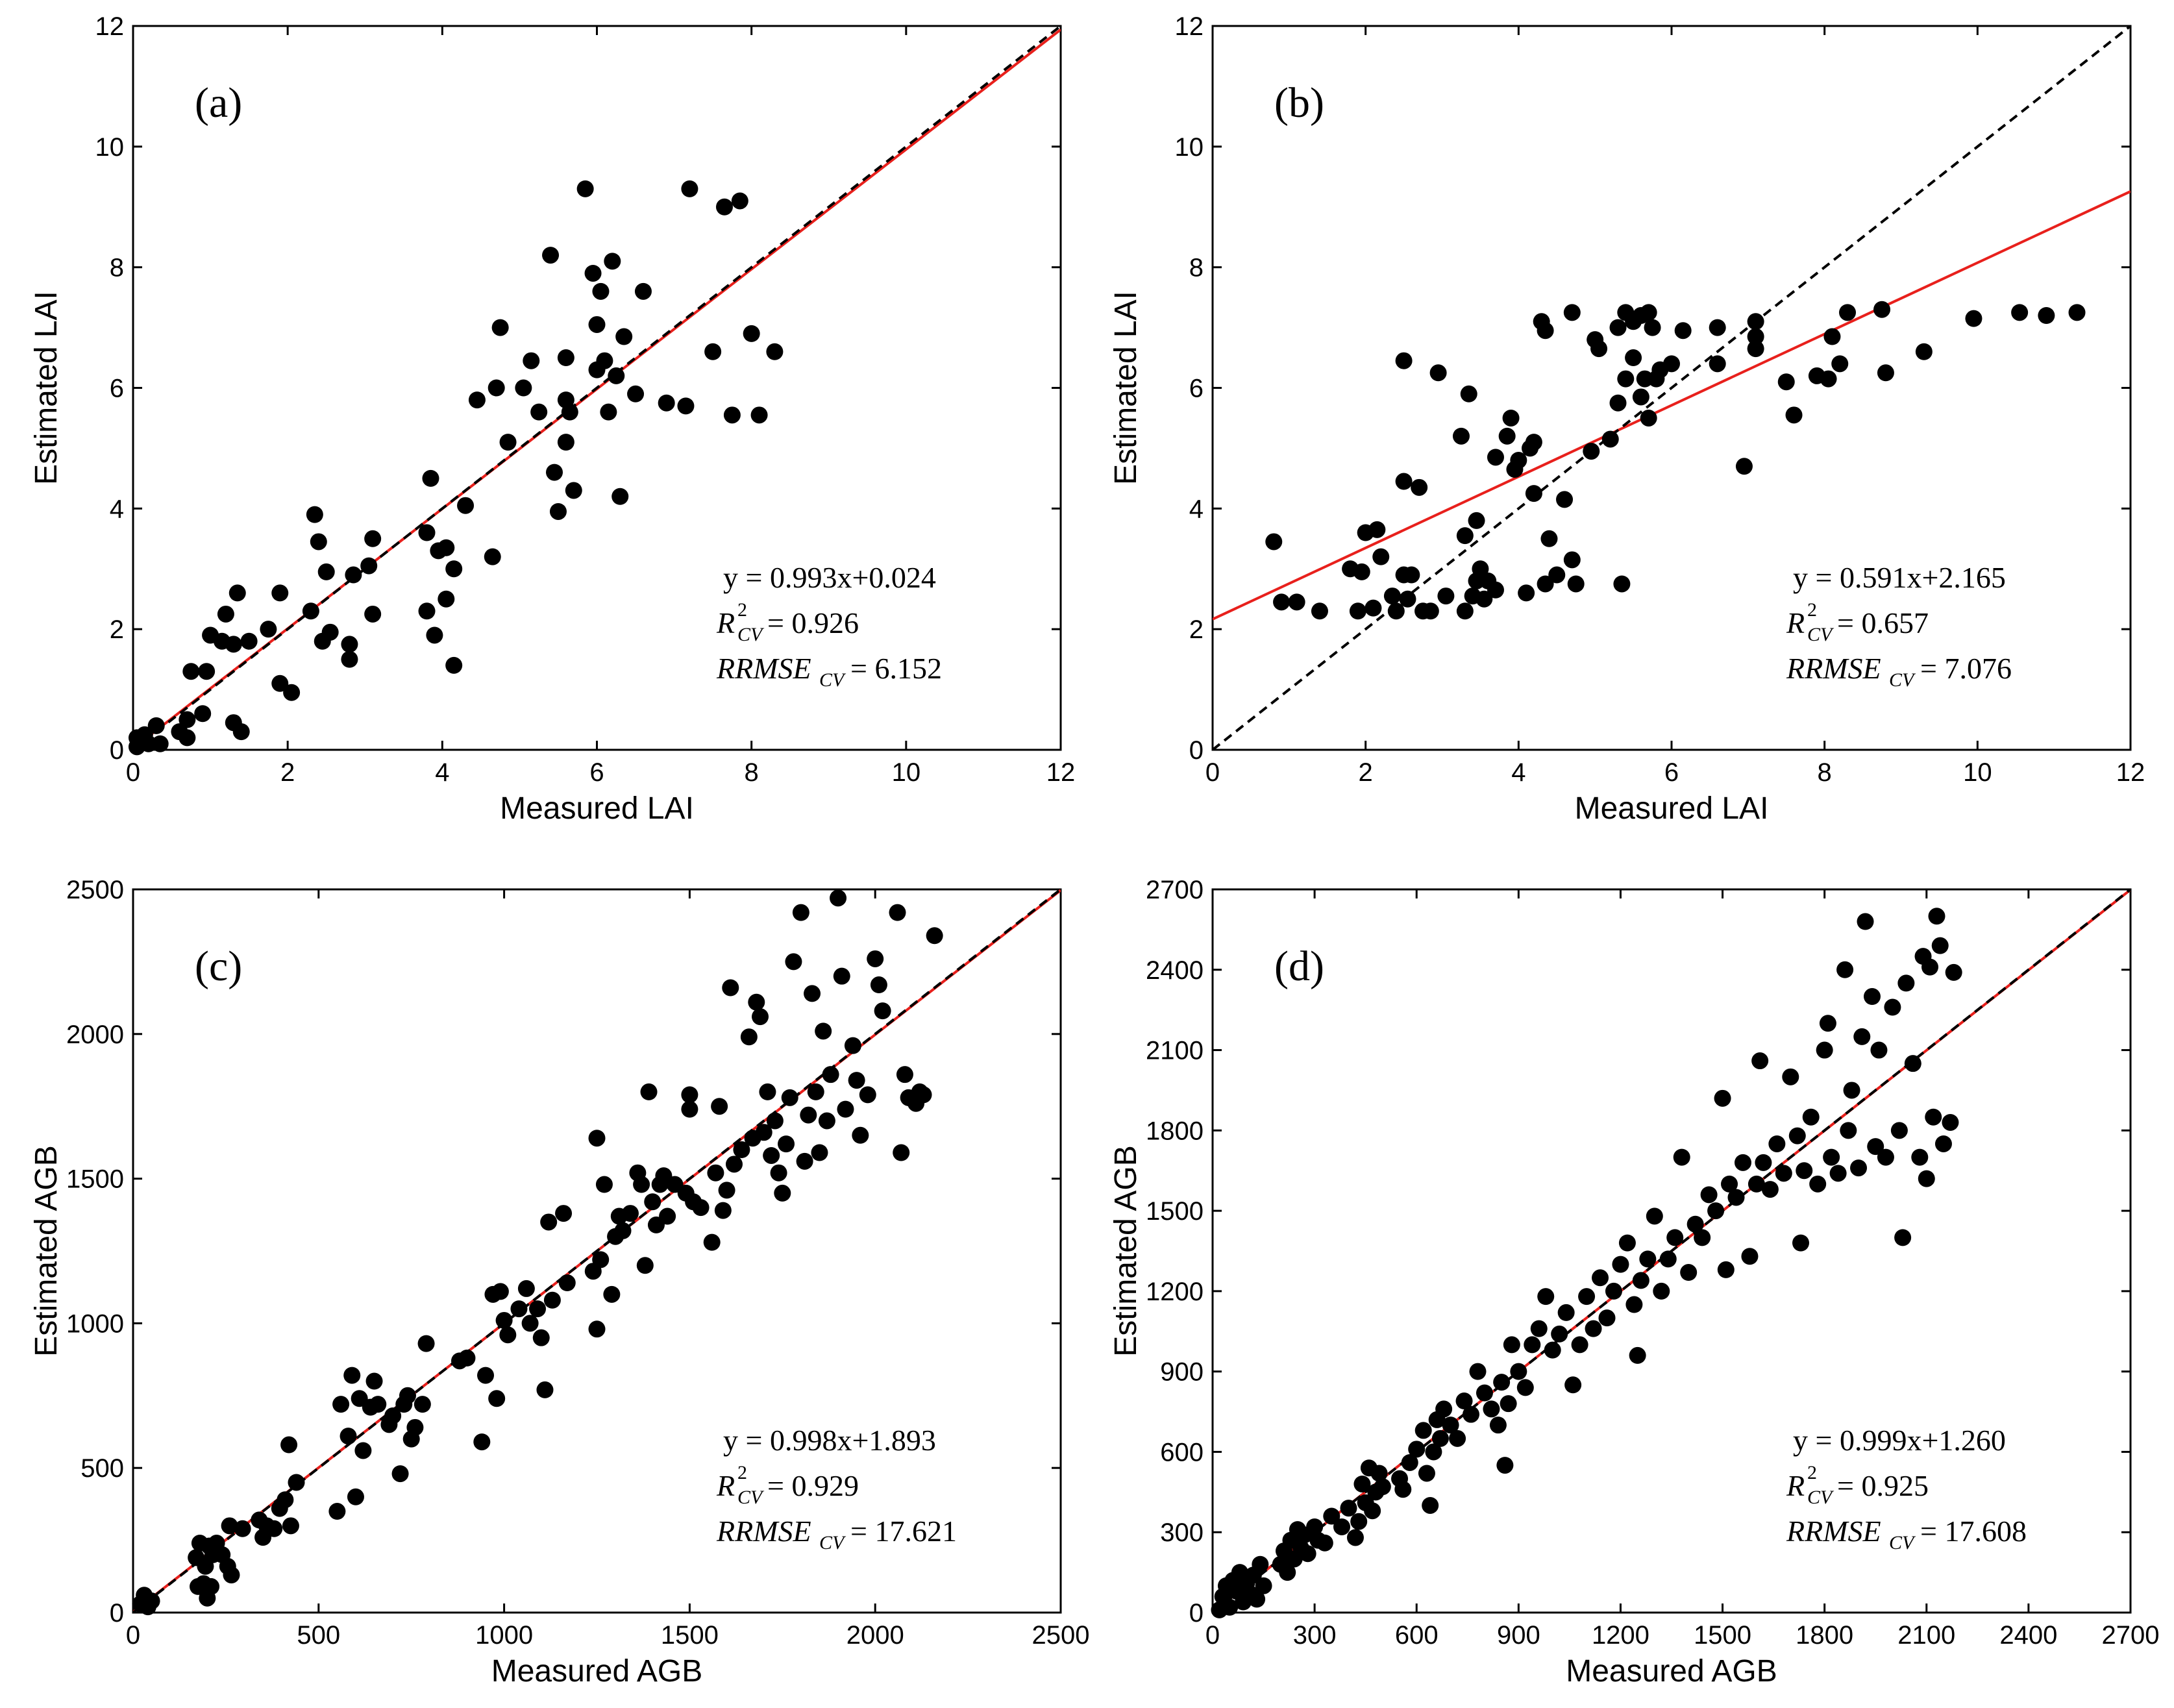  I want to click on x-tick-label: 1500, so click(690, 1636).